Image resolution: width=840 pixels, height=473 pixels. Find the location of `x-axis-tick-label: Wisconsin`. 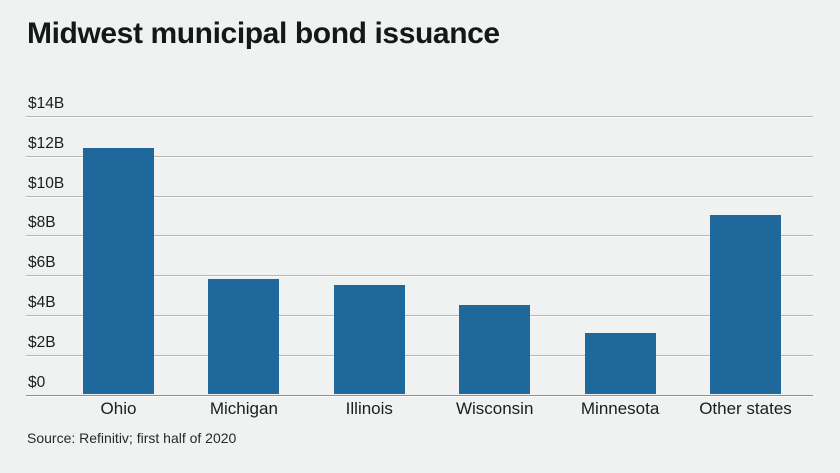

x-axis-tick-label: Wisconsin is located at coordinates (494, 408).